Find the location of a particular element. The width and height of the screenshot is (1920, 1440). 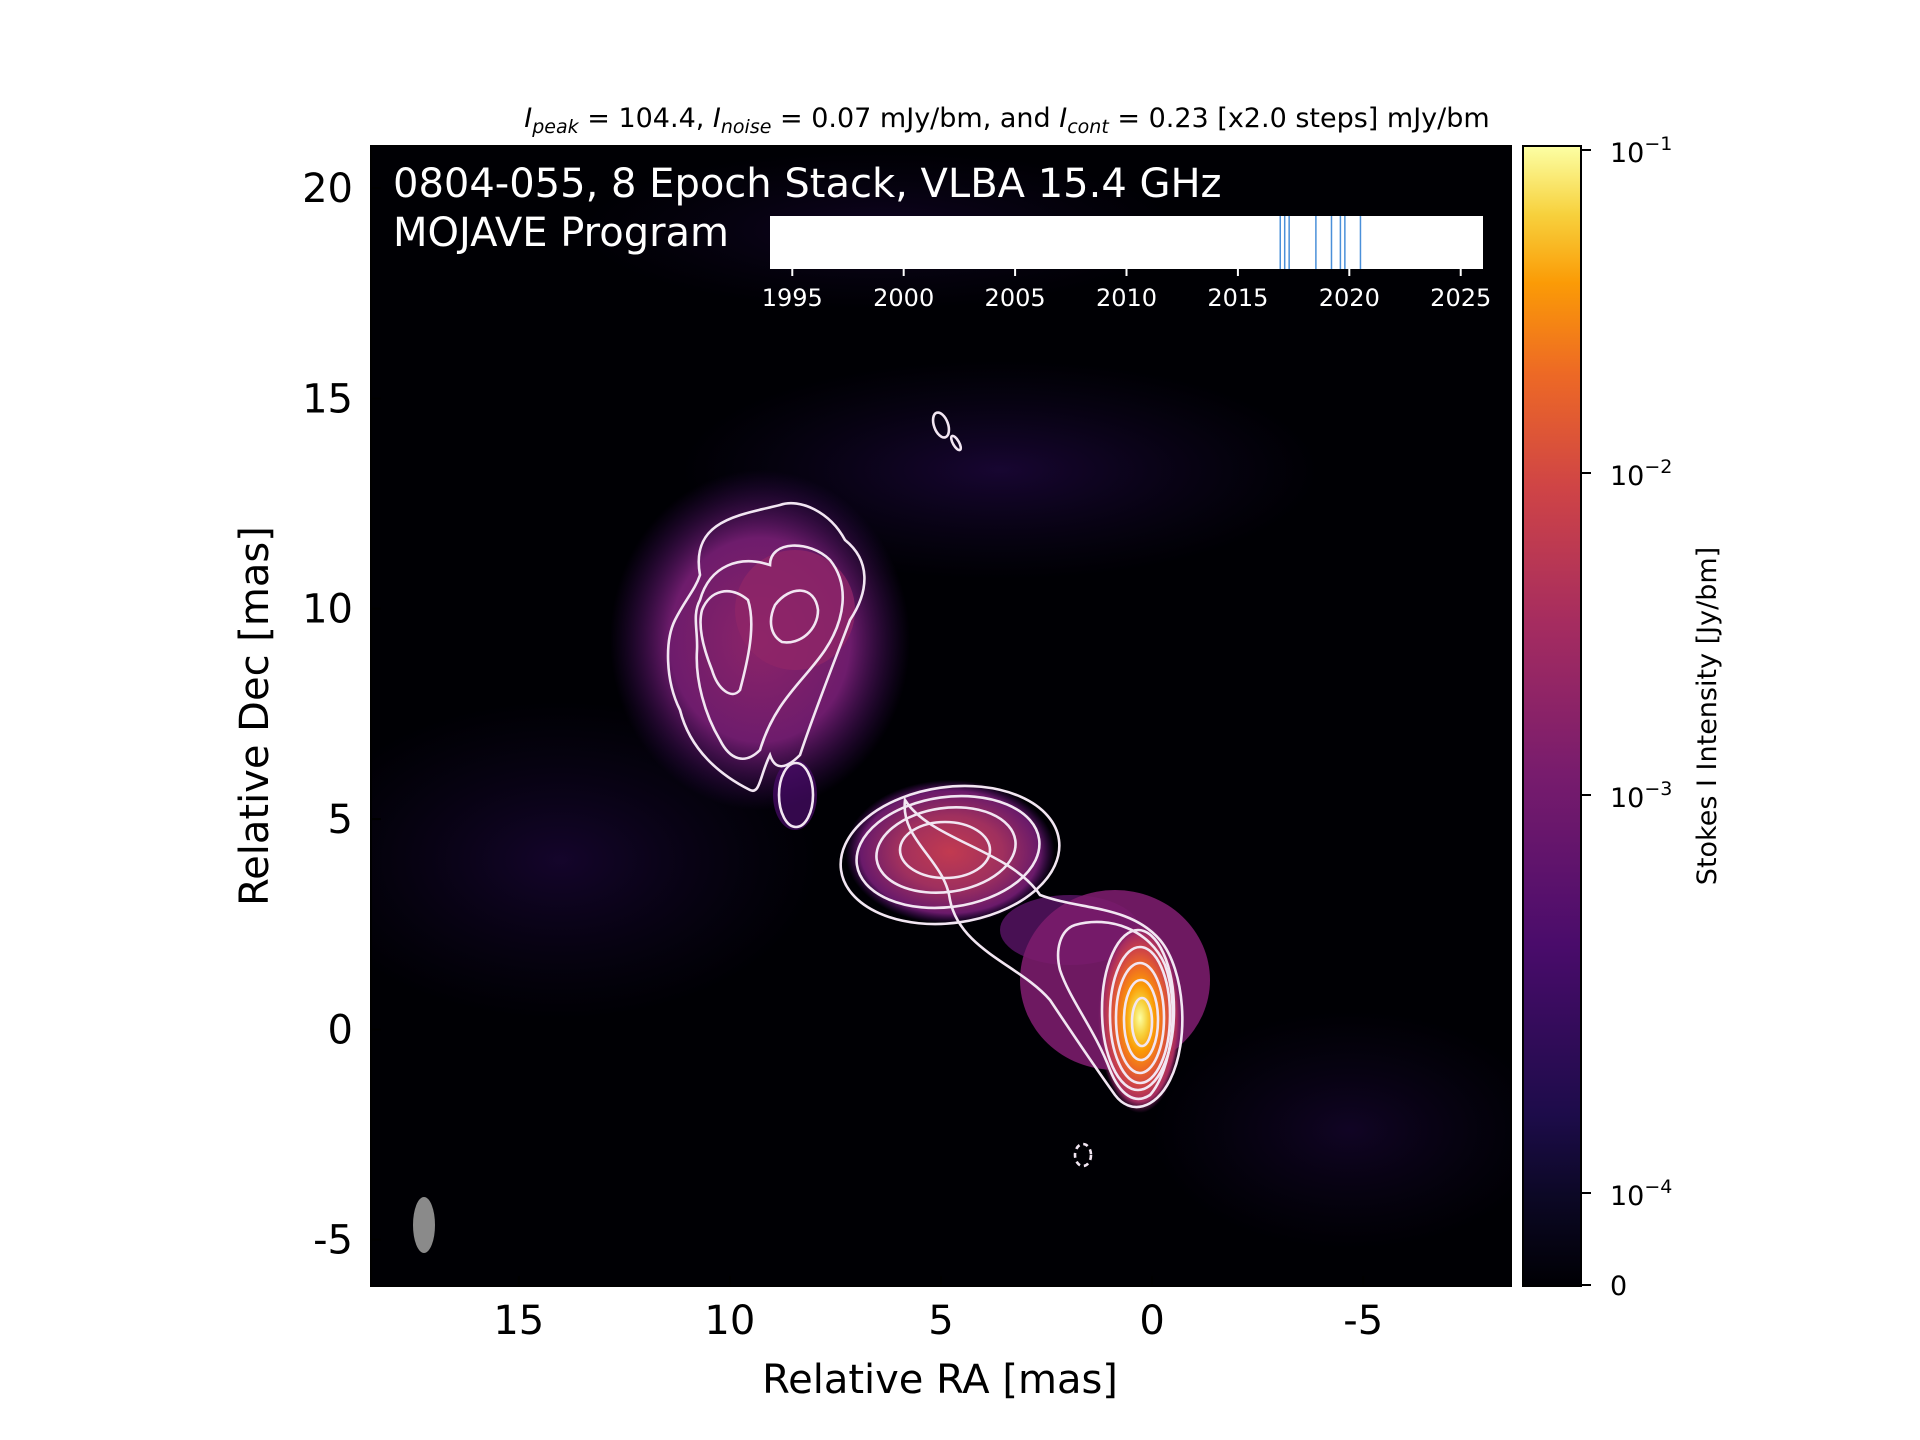

timeline-tick-label: 2010 is located at coordinates (1126, 298).